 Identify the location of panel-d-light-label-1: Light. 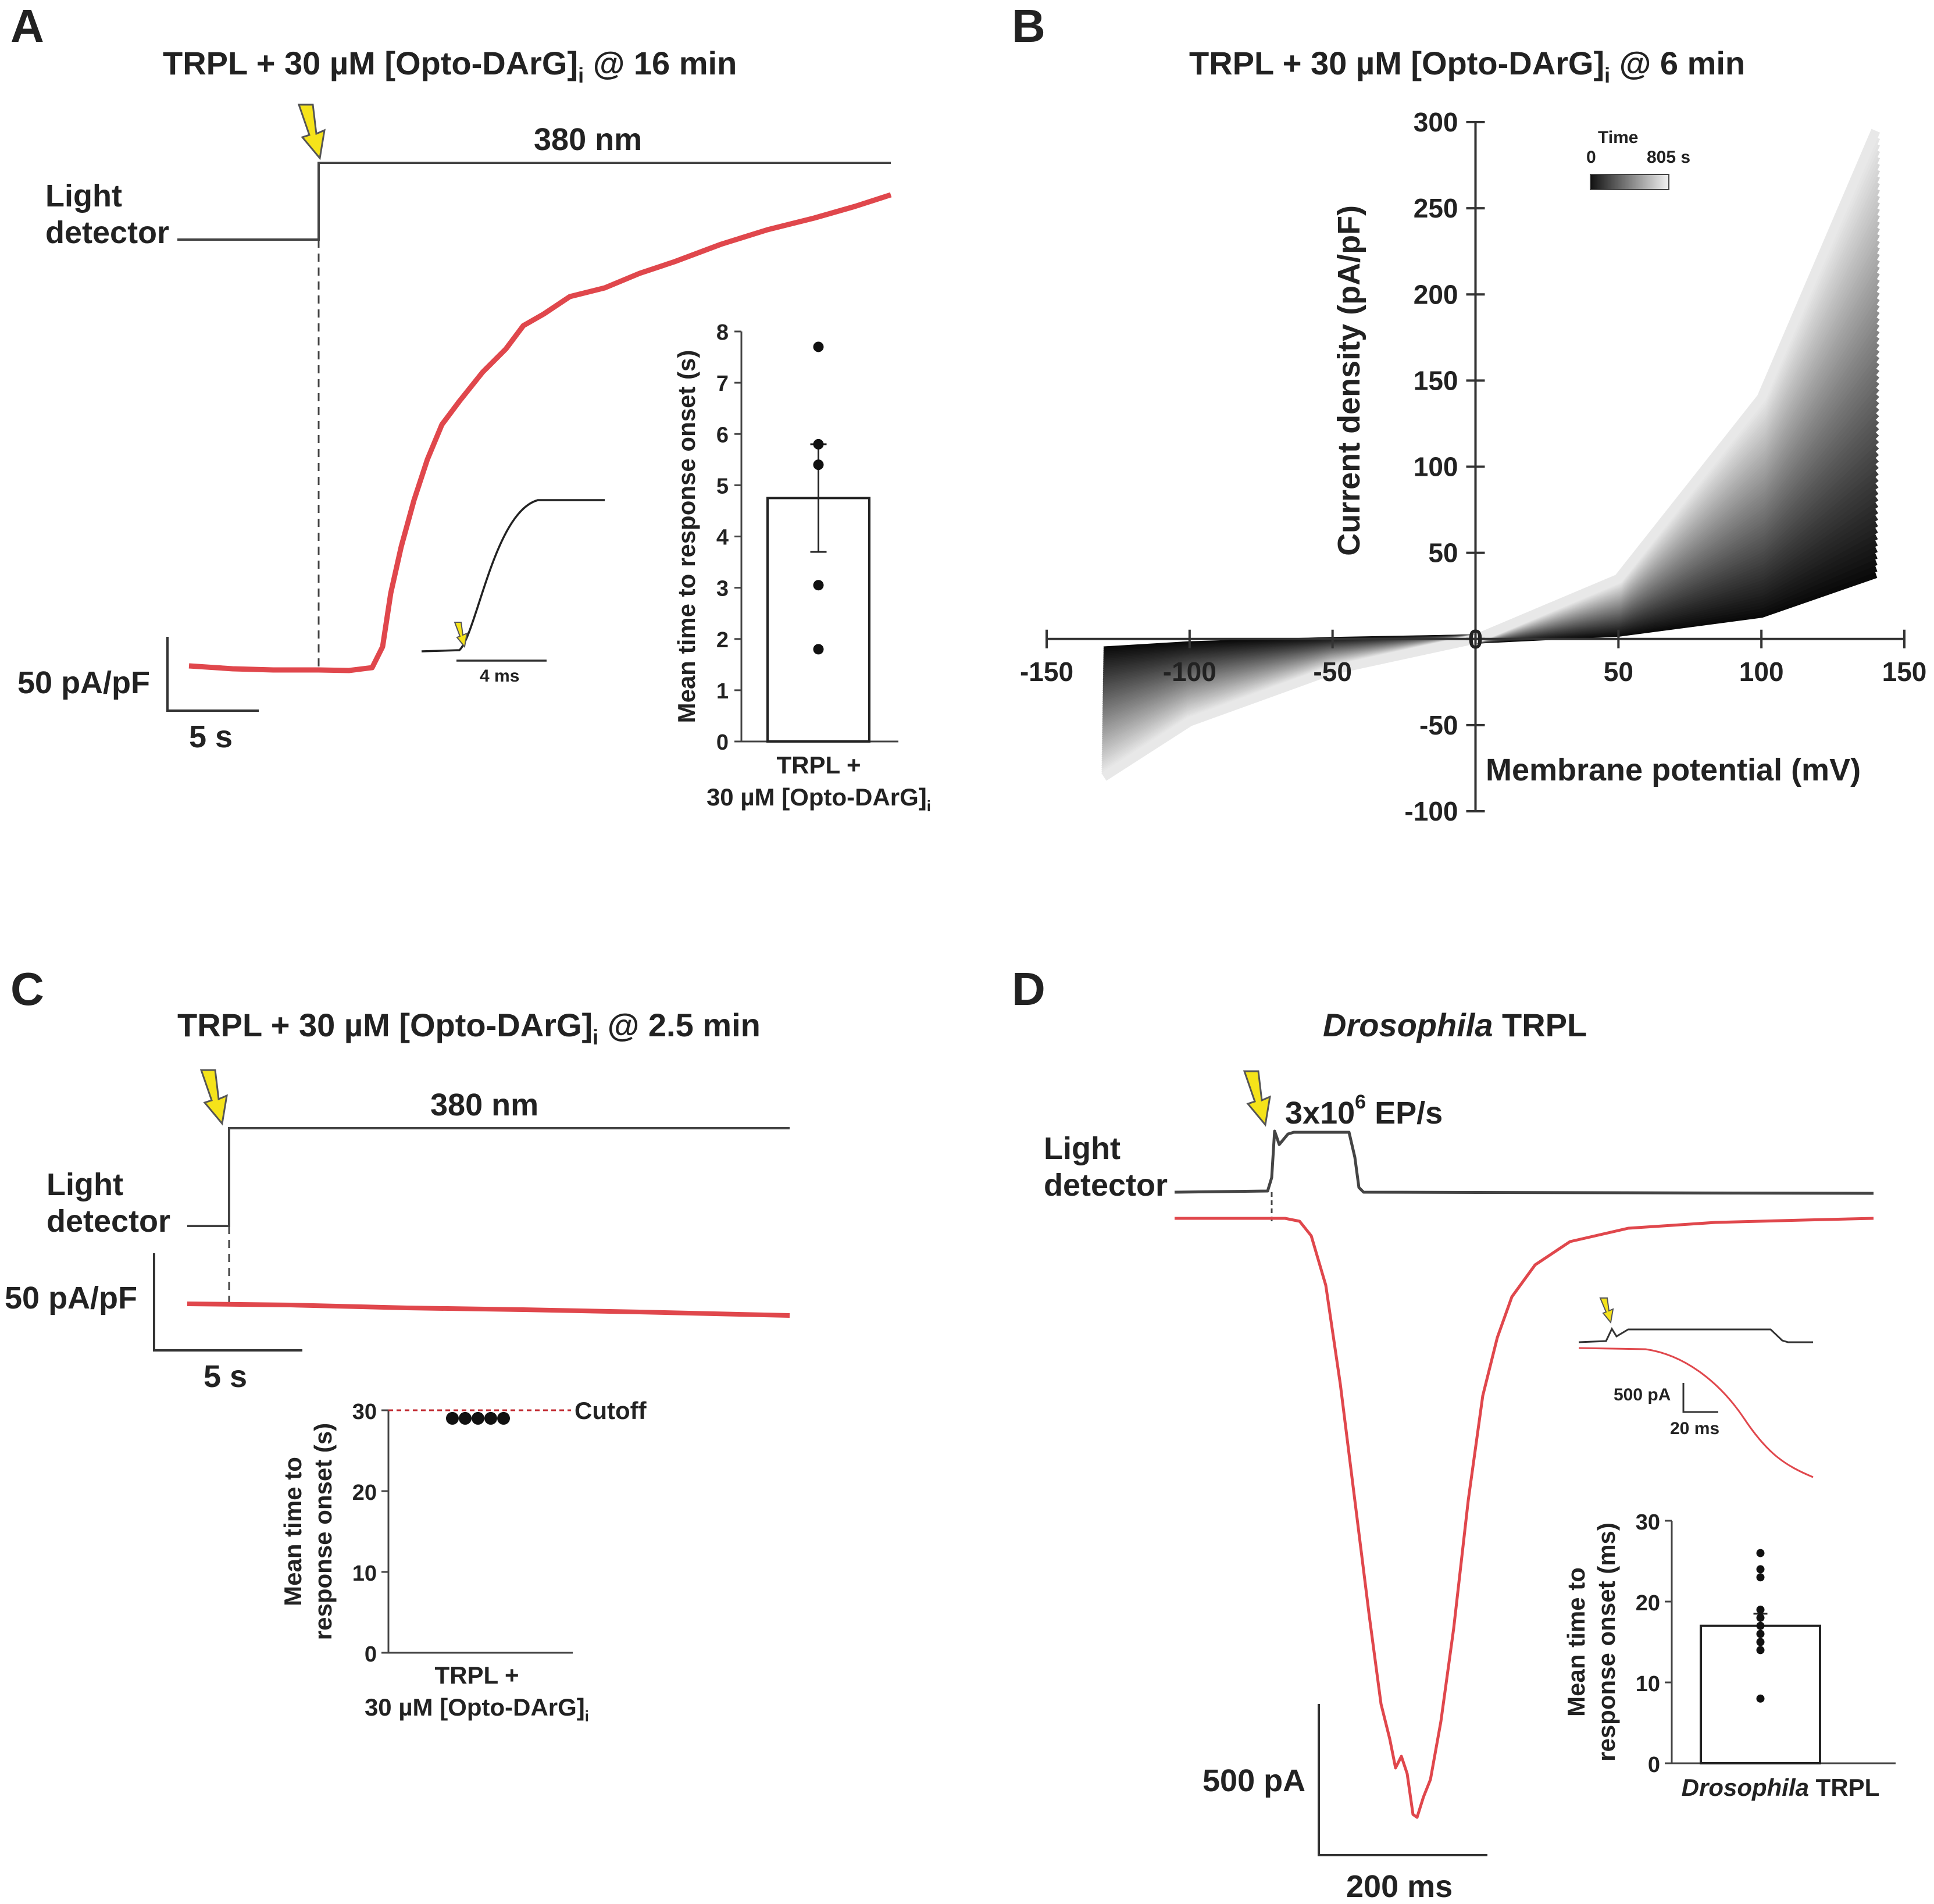
(1083, 1149).